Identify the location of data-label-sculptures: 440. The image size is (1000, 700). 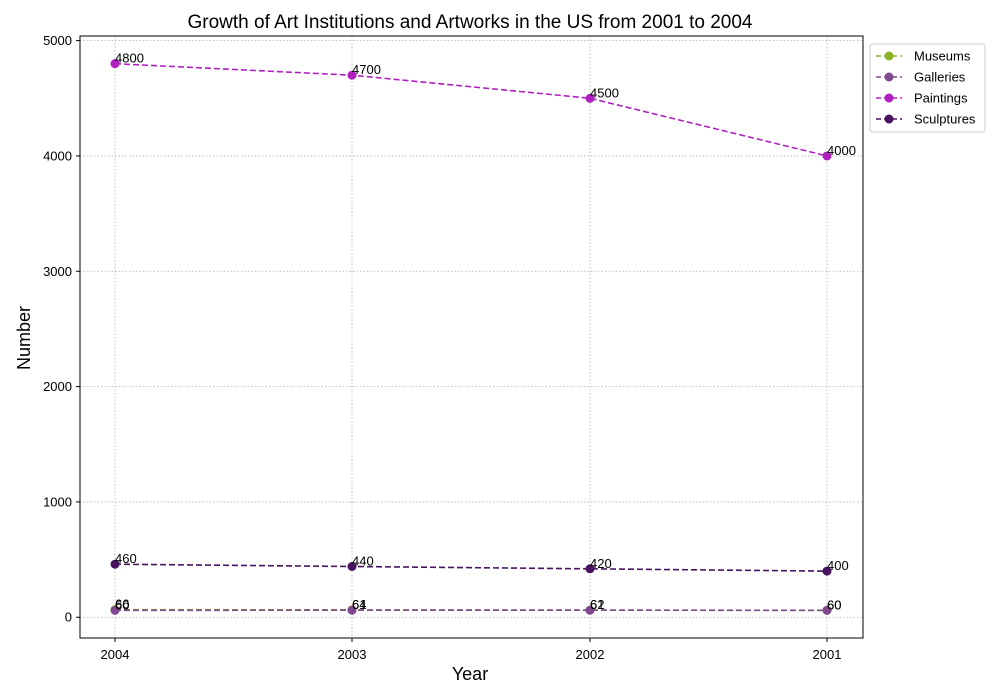
(363, 560).